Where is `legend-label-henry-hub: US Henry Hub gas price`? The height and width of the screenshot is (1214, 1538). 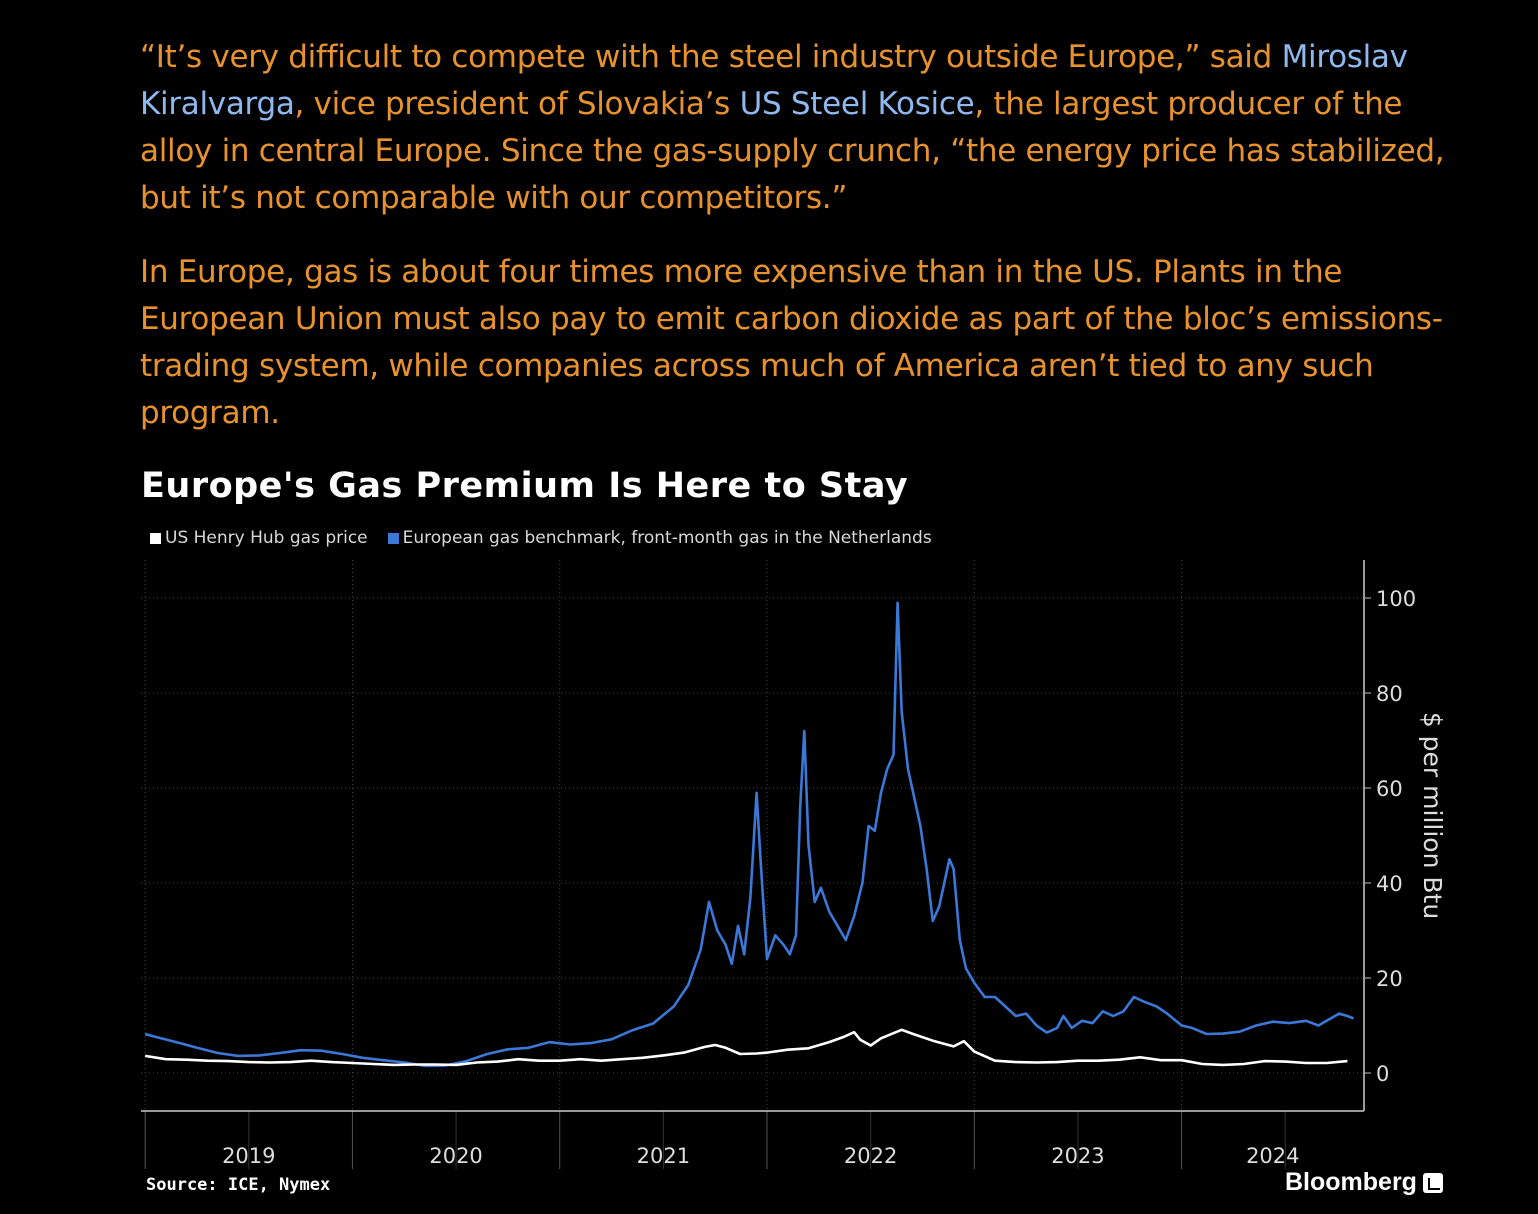 legend-label-henry-hub: US Henry Hub gas price is located at coordinates (266, 538).